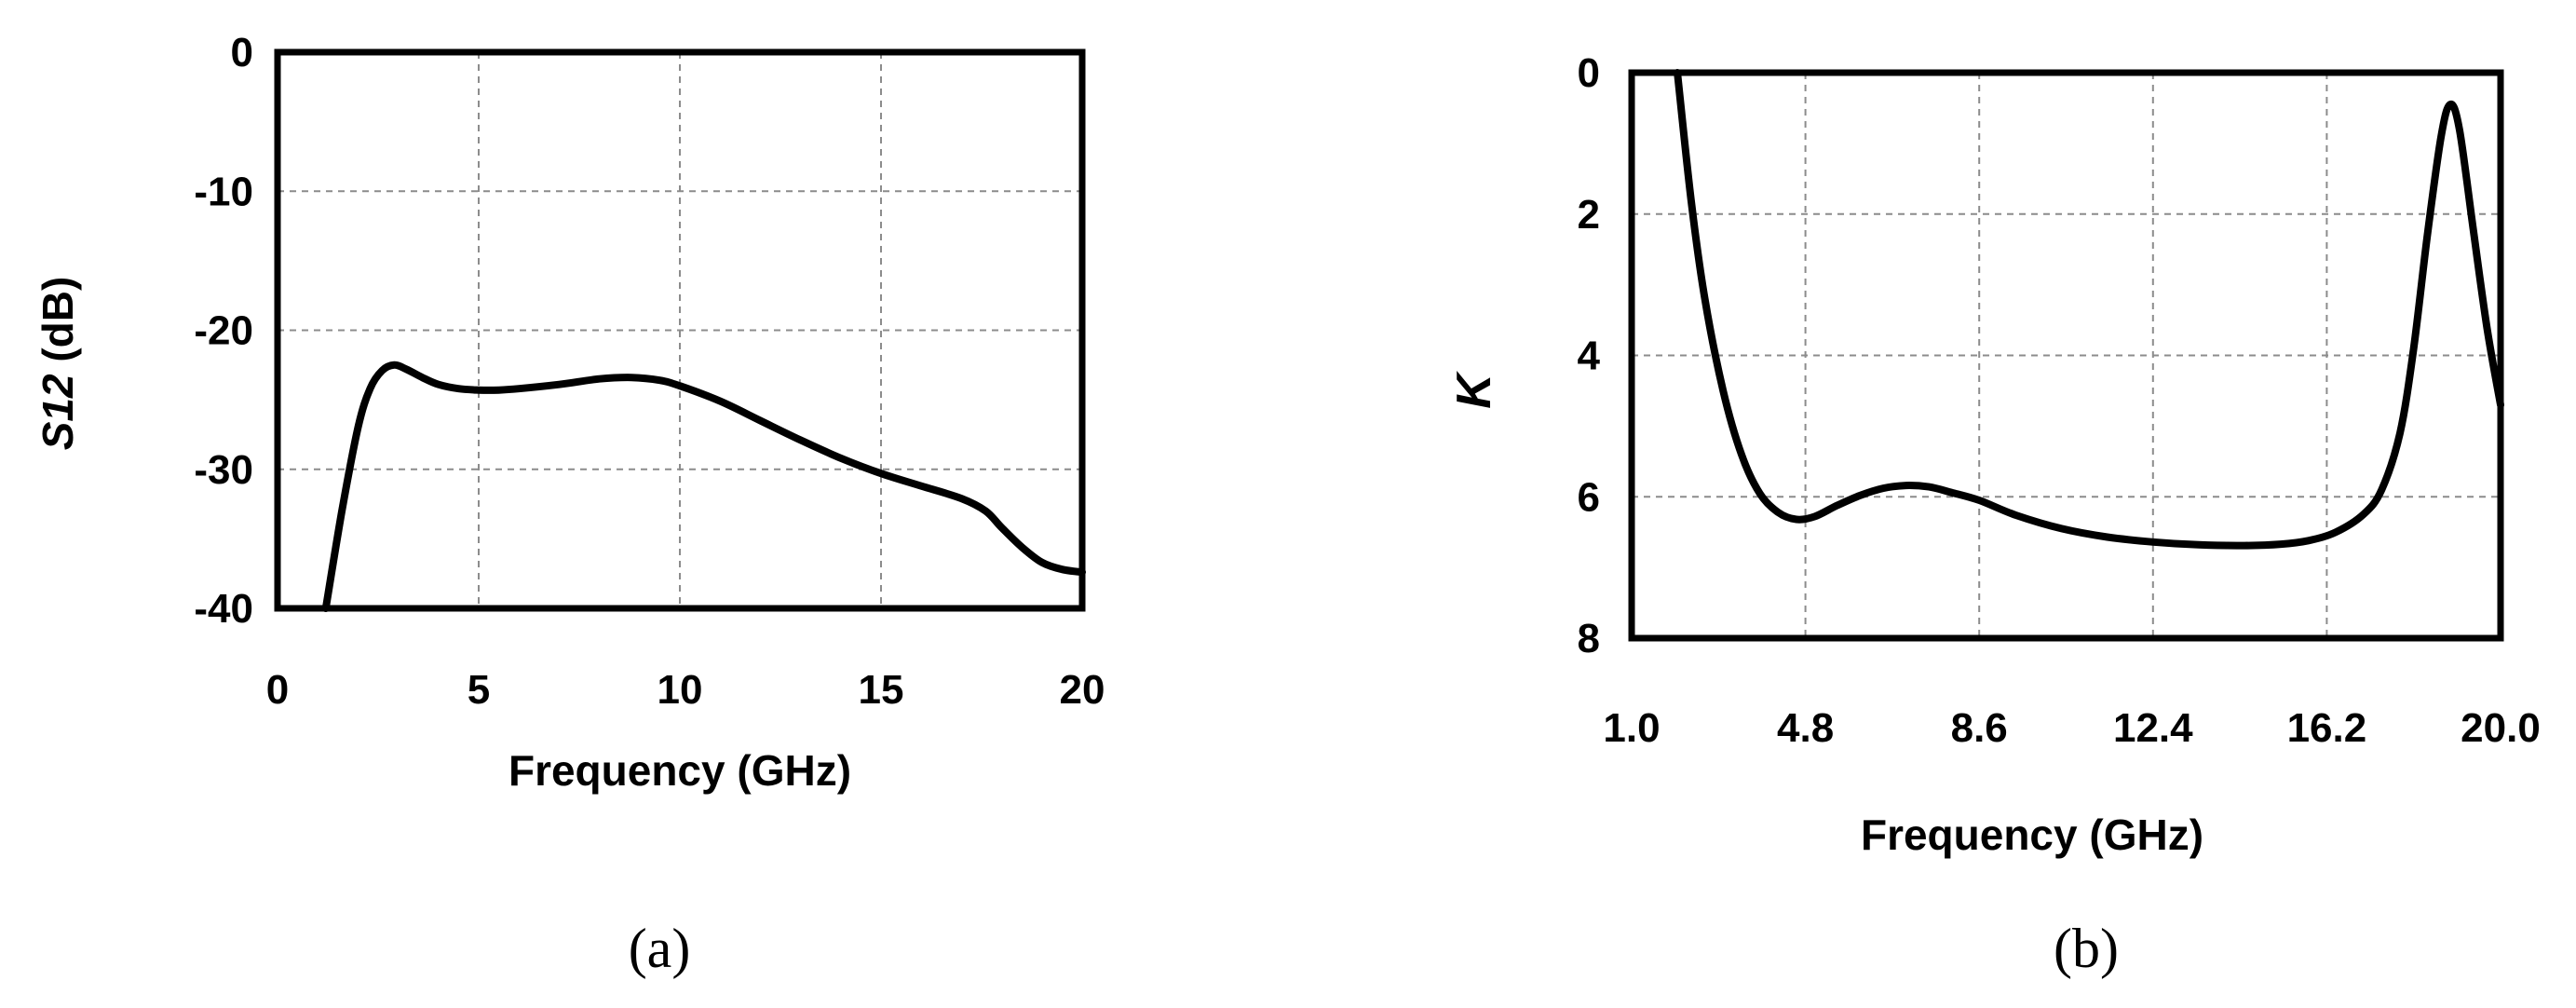 Image resolution: width=2576 pixels, height=1008 pixels. Describe the element at coordinates (223, 470) in the screenshot. I see `y-tick-label: -30` at that location.